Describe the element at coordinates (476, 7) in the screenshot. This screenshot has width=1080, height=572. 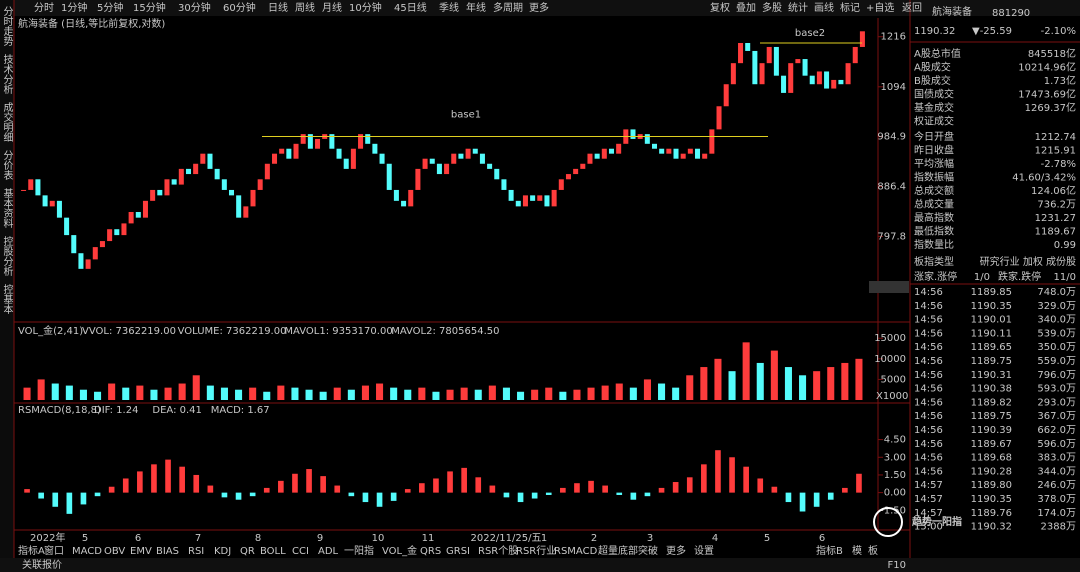
I see `toolbar-tab: 年线` at that location.